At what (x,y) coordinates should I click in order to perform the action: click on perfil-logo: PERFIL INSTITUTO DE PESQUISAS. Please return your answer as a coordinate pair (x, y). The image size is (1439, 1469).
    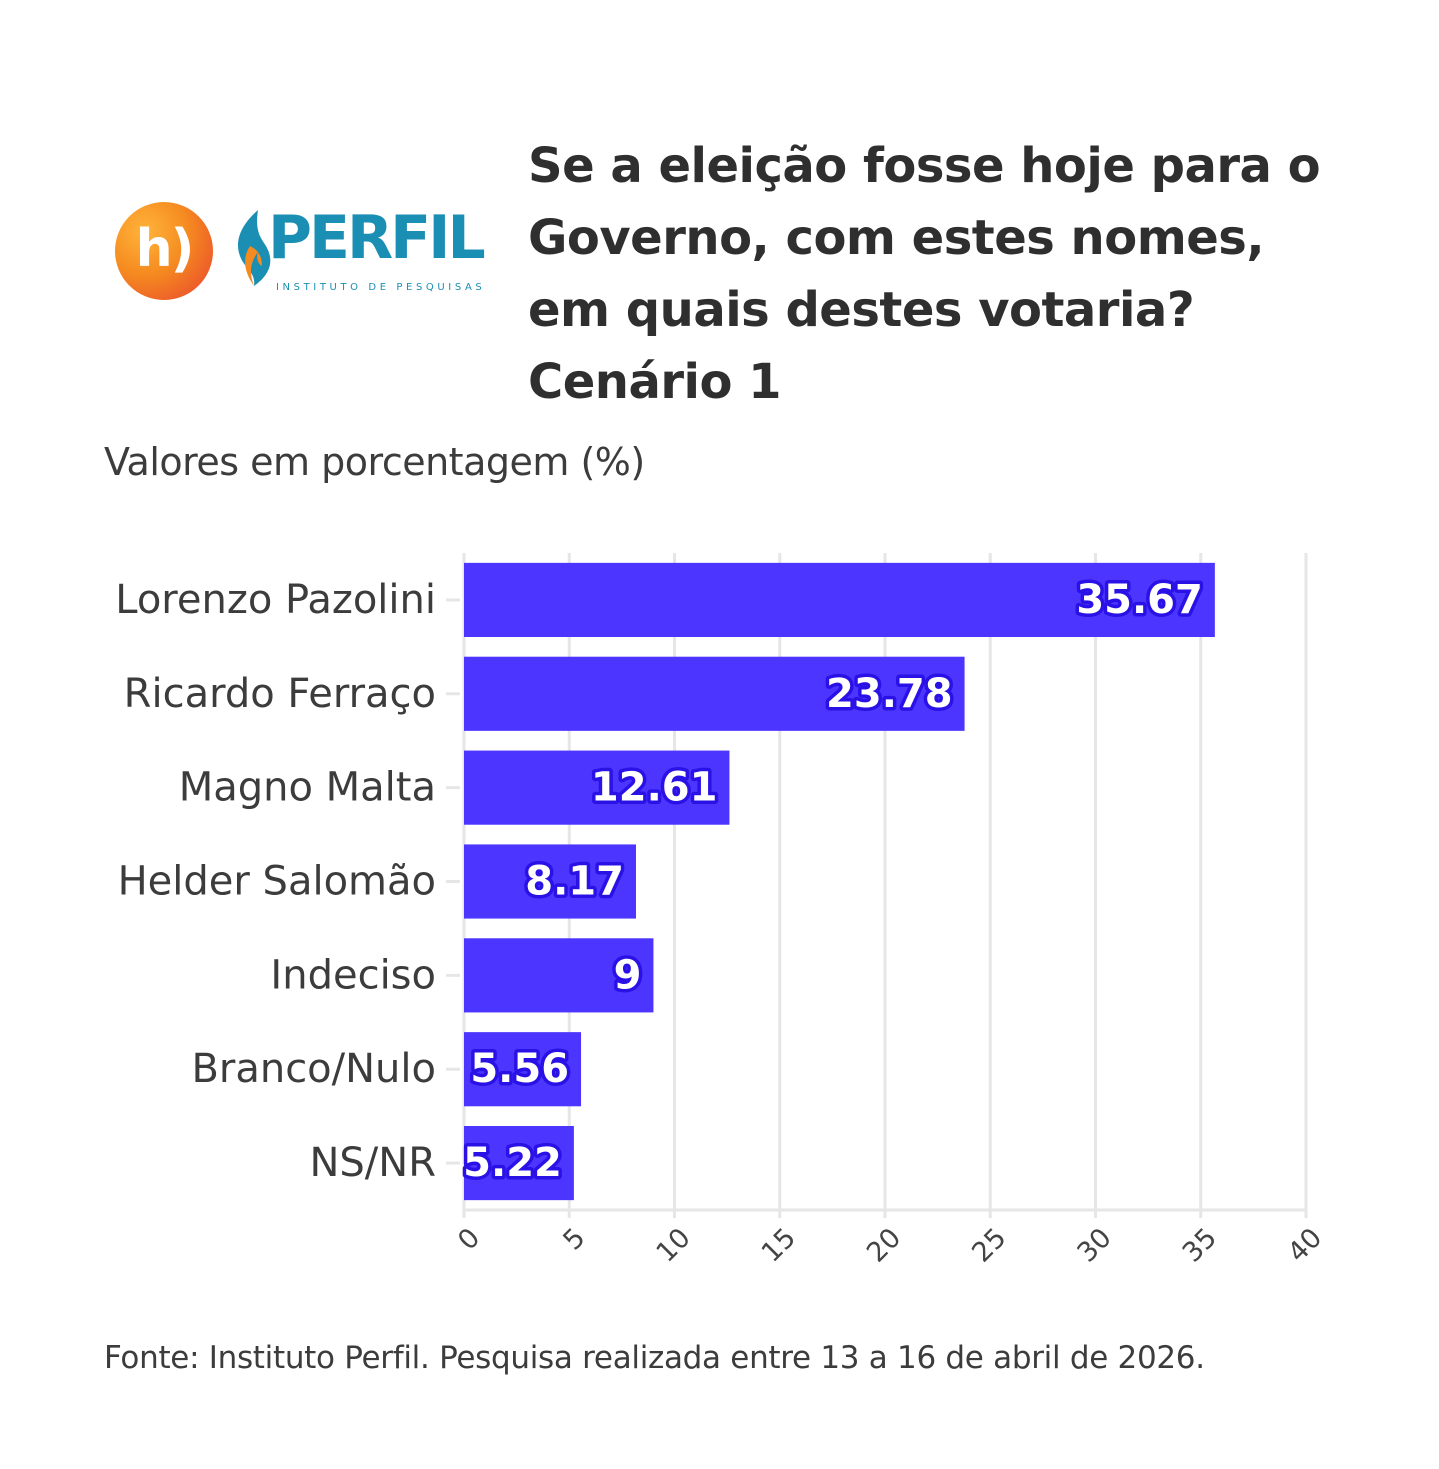
    Looking at the image, I should click on (365, 252).